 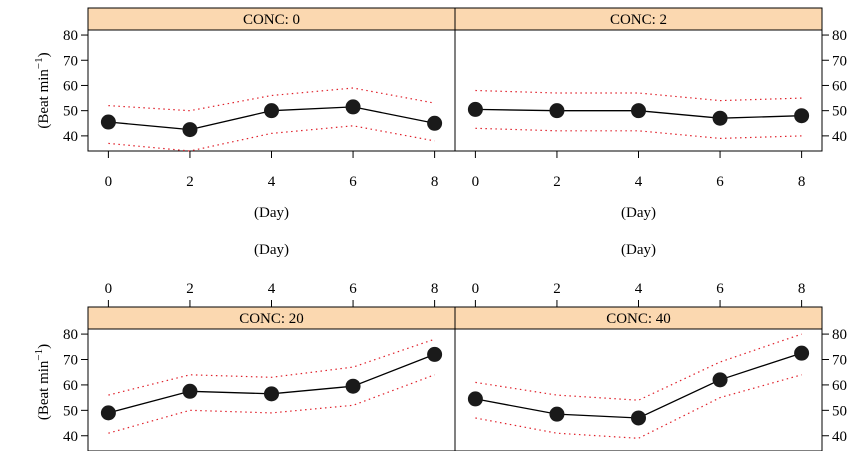 I want to click on panel-strip-label: CONC: 0, so click(x=271, y=20).